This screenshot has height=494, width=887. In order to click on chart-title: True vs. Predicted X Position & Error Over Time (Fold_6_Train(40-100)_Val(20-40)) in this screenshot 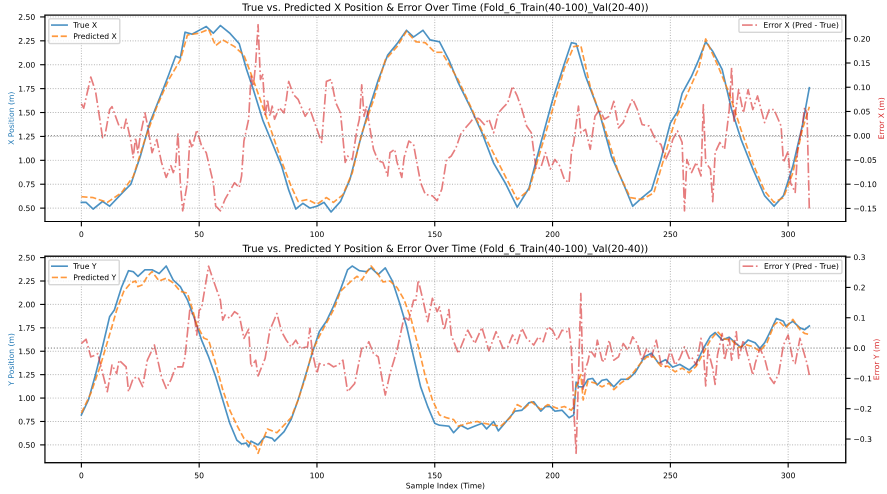, I will do `click(445, 8)`.